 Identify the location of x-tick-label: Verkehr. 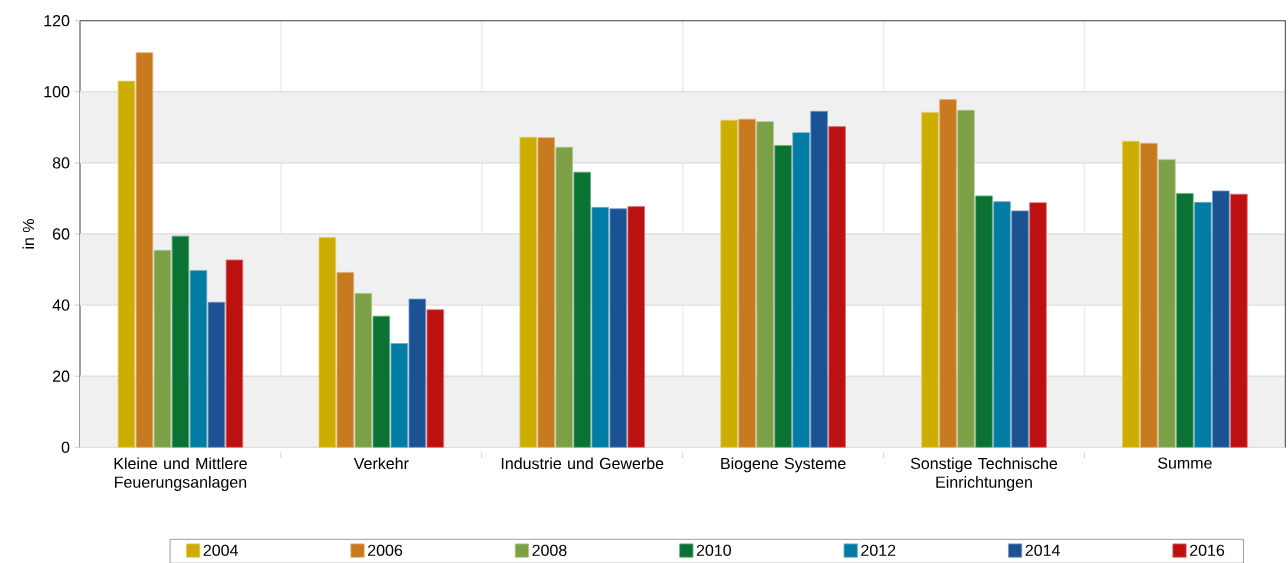
(381, 463).